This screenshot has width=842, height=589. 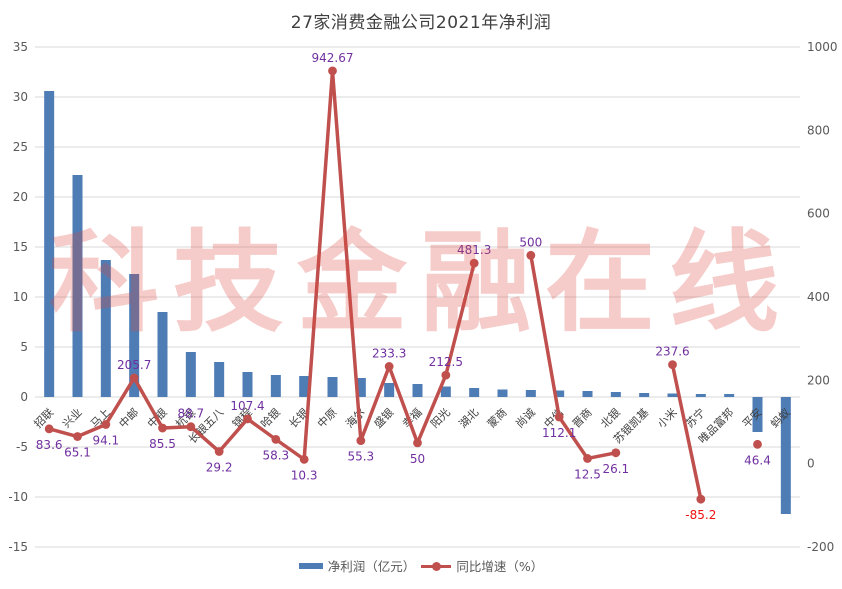 What do you see at coordinates (162, 444) in the screenshot?
I see `growth-value-label: 85.5` at bounding box center [162, 444].